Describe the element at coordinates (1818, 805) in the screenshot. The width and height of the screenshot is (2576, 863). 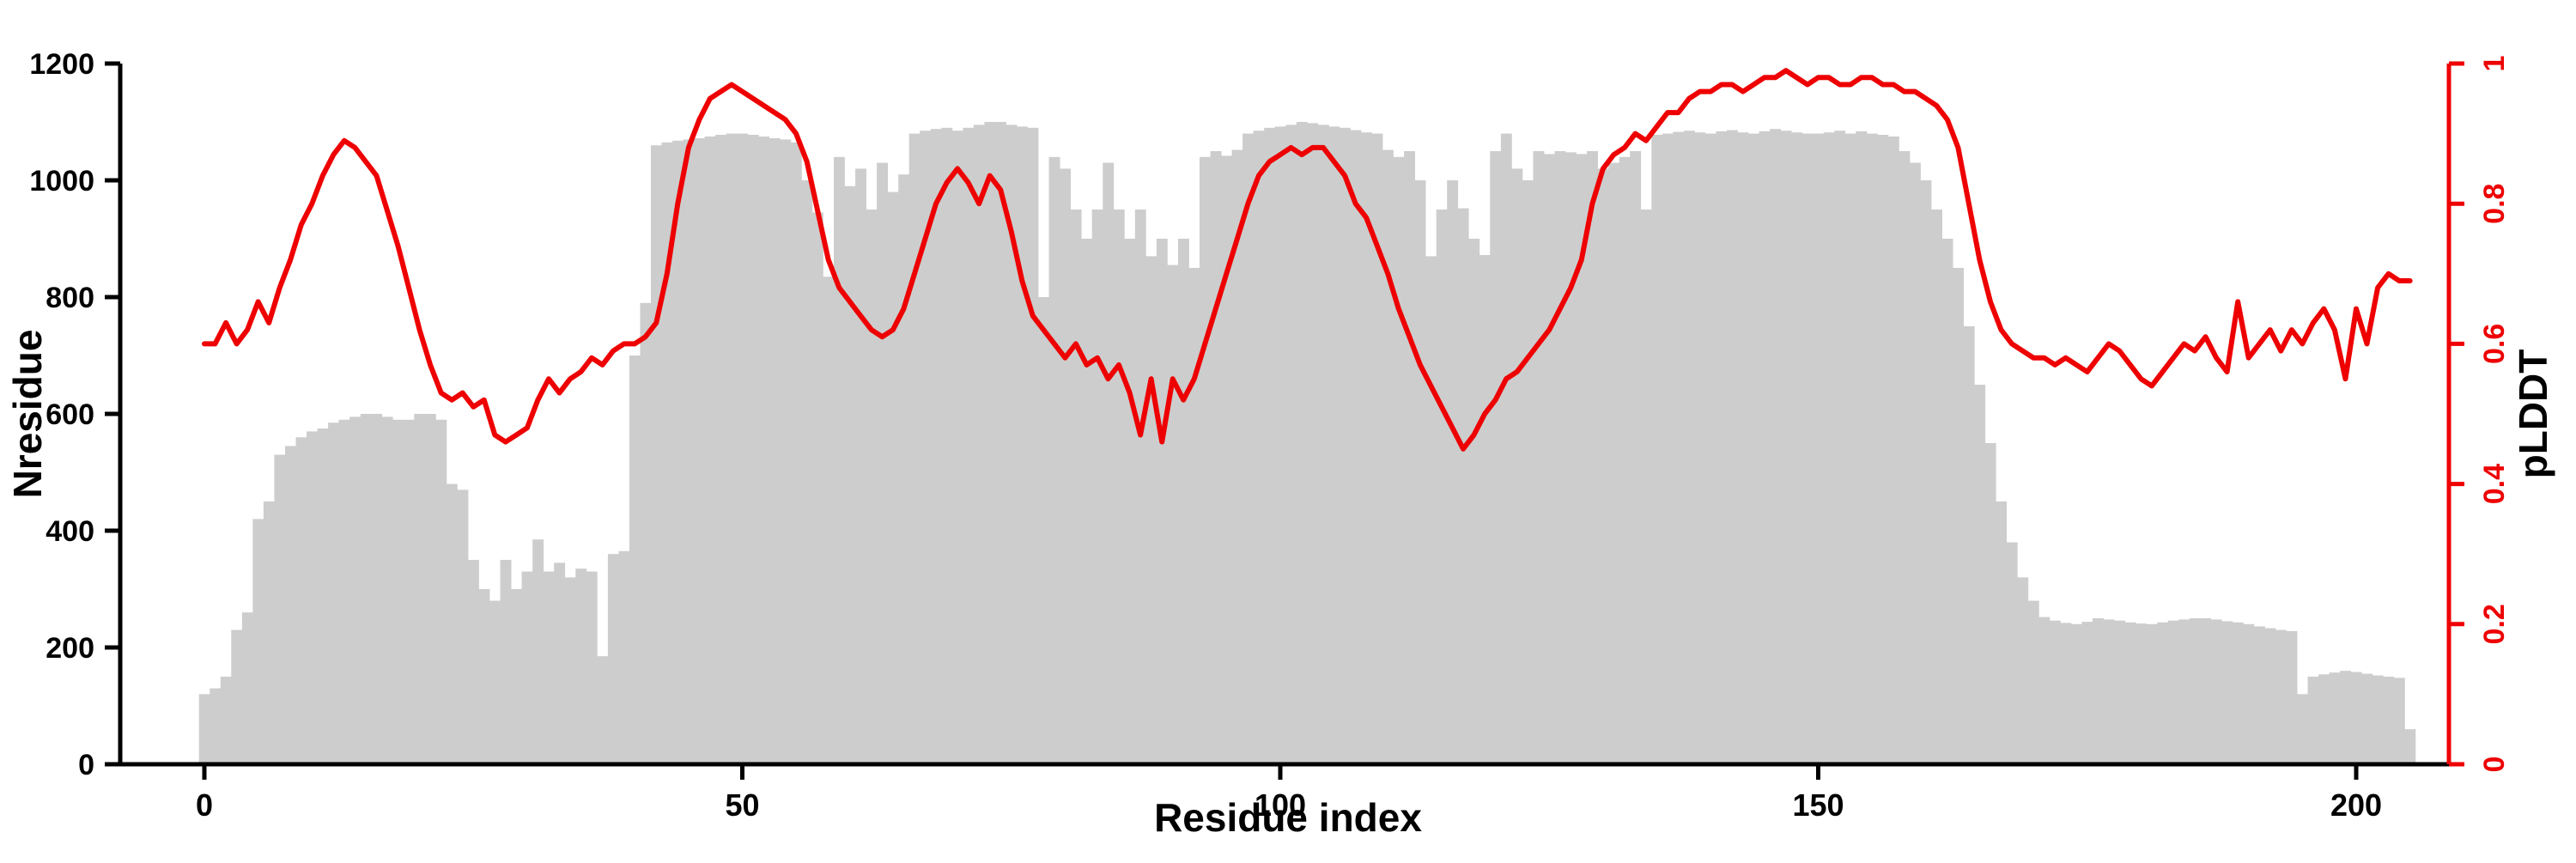
I see `x-tick-label: 150` at that location.